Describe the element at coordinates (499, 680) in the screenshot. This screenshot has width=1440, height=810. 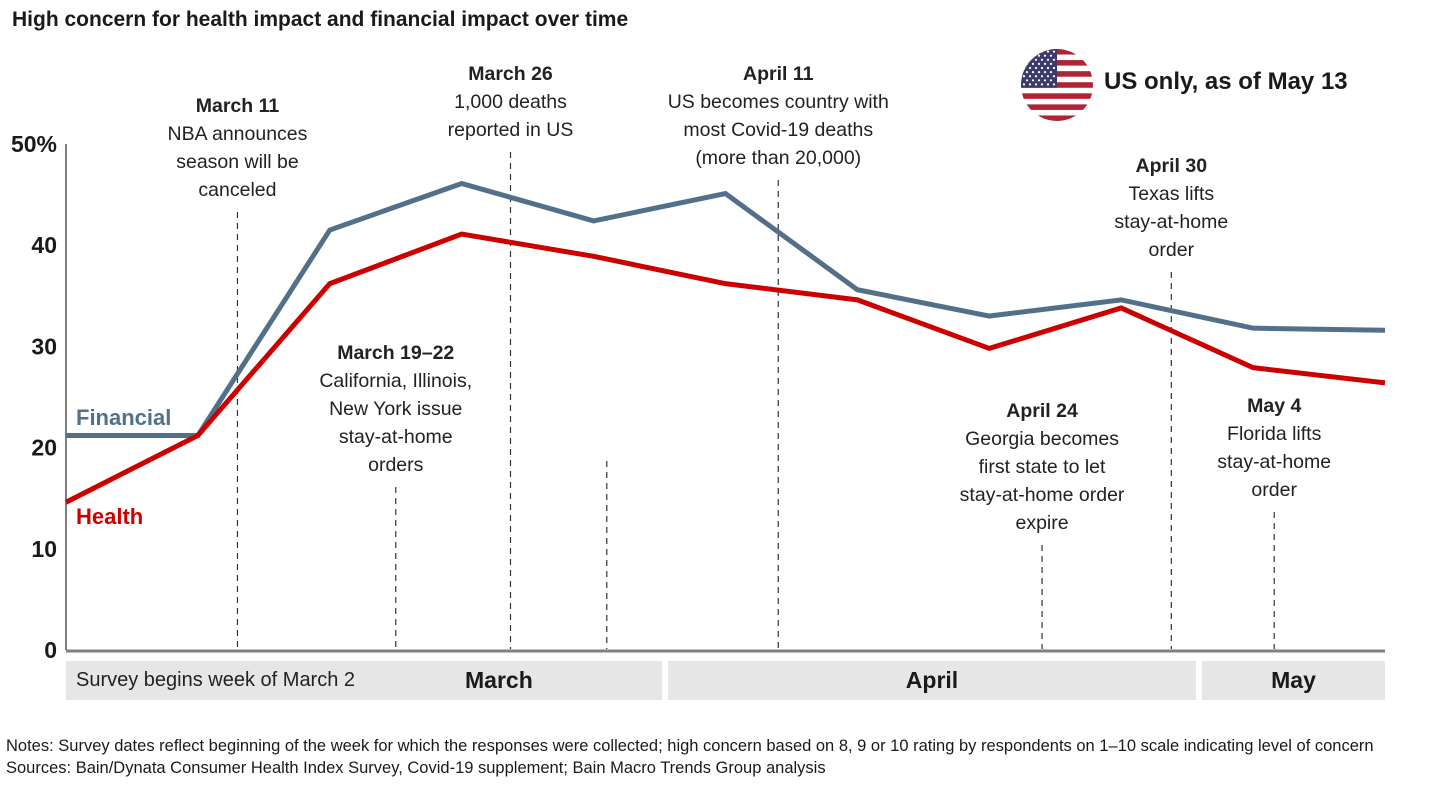
I see `band-march-label: March` at that location.